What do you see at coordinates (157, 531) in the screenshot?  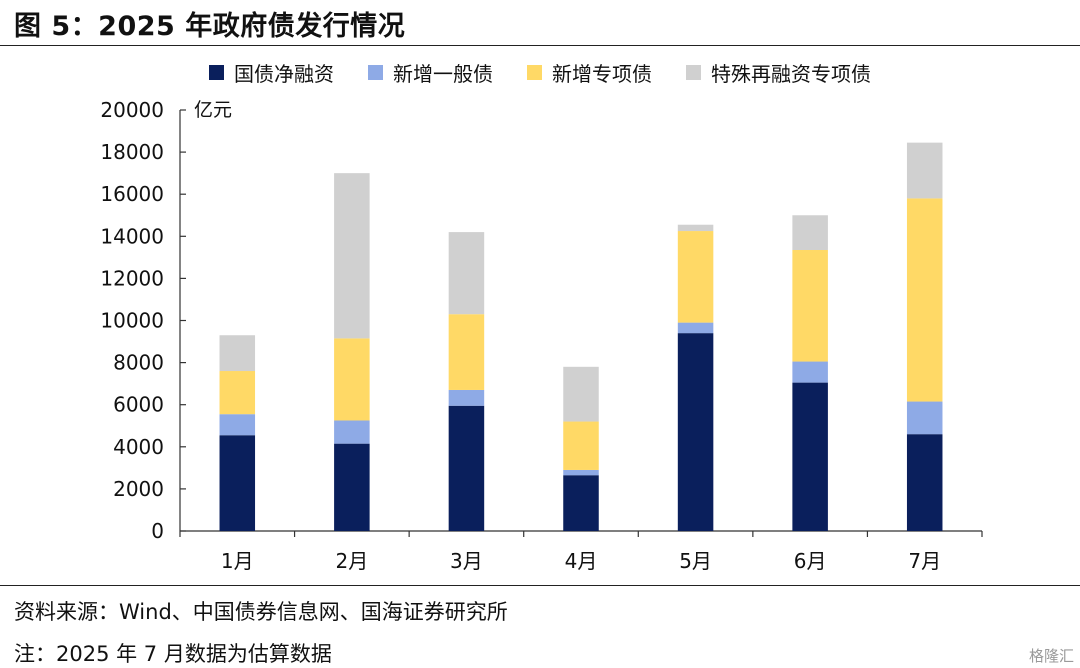 I see `y-tick-label-0: 0` at bounding box center [157, 531].